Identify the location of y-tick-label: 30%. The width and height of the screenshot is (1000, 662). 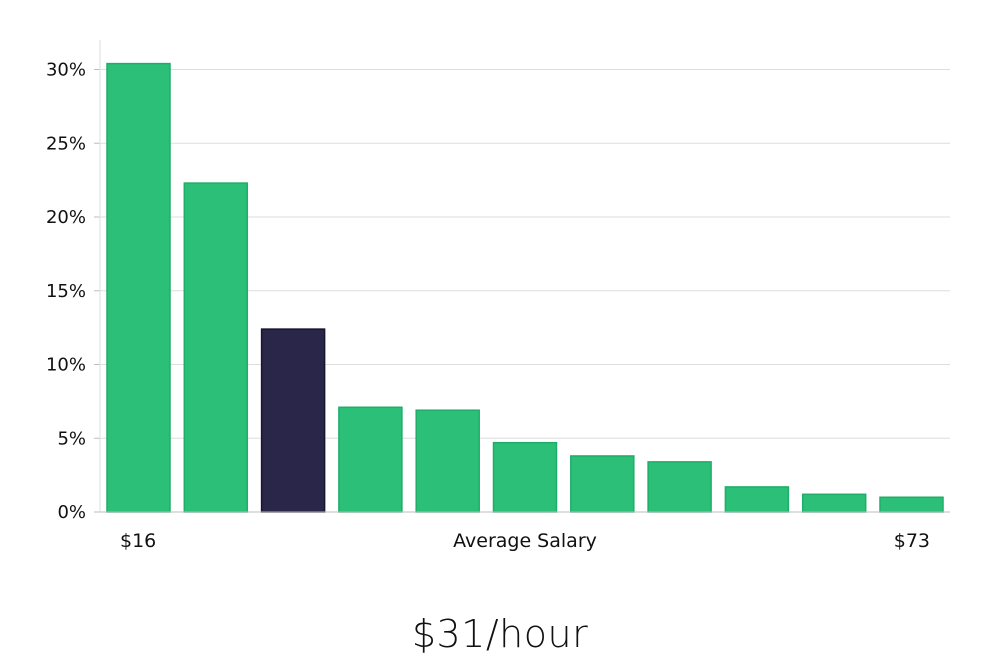
(66, 70).